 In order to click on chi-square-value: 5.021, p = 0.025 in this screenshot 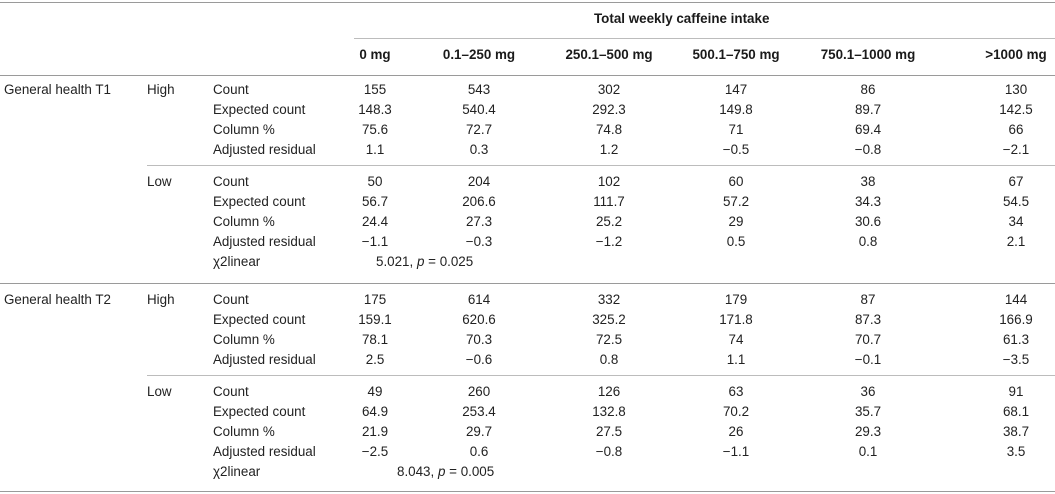, I will do `click(424, 262)`.